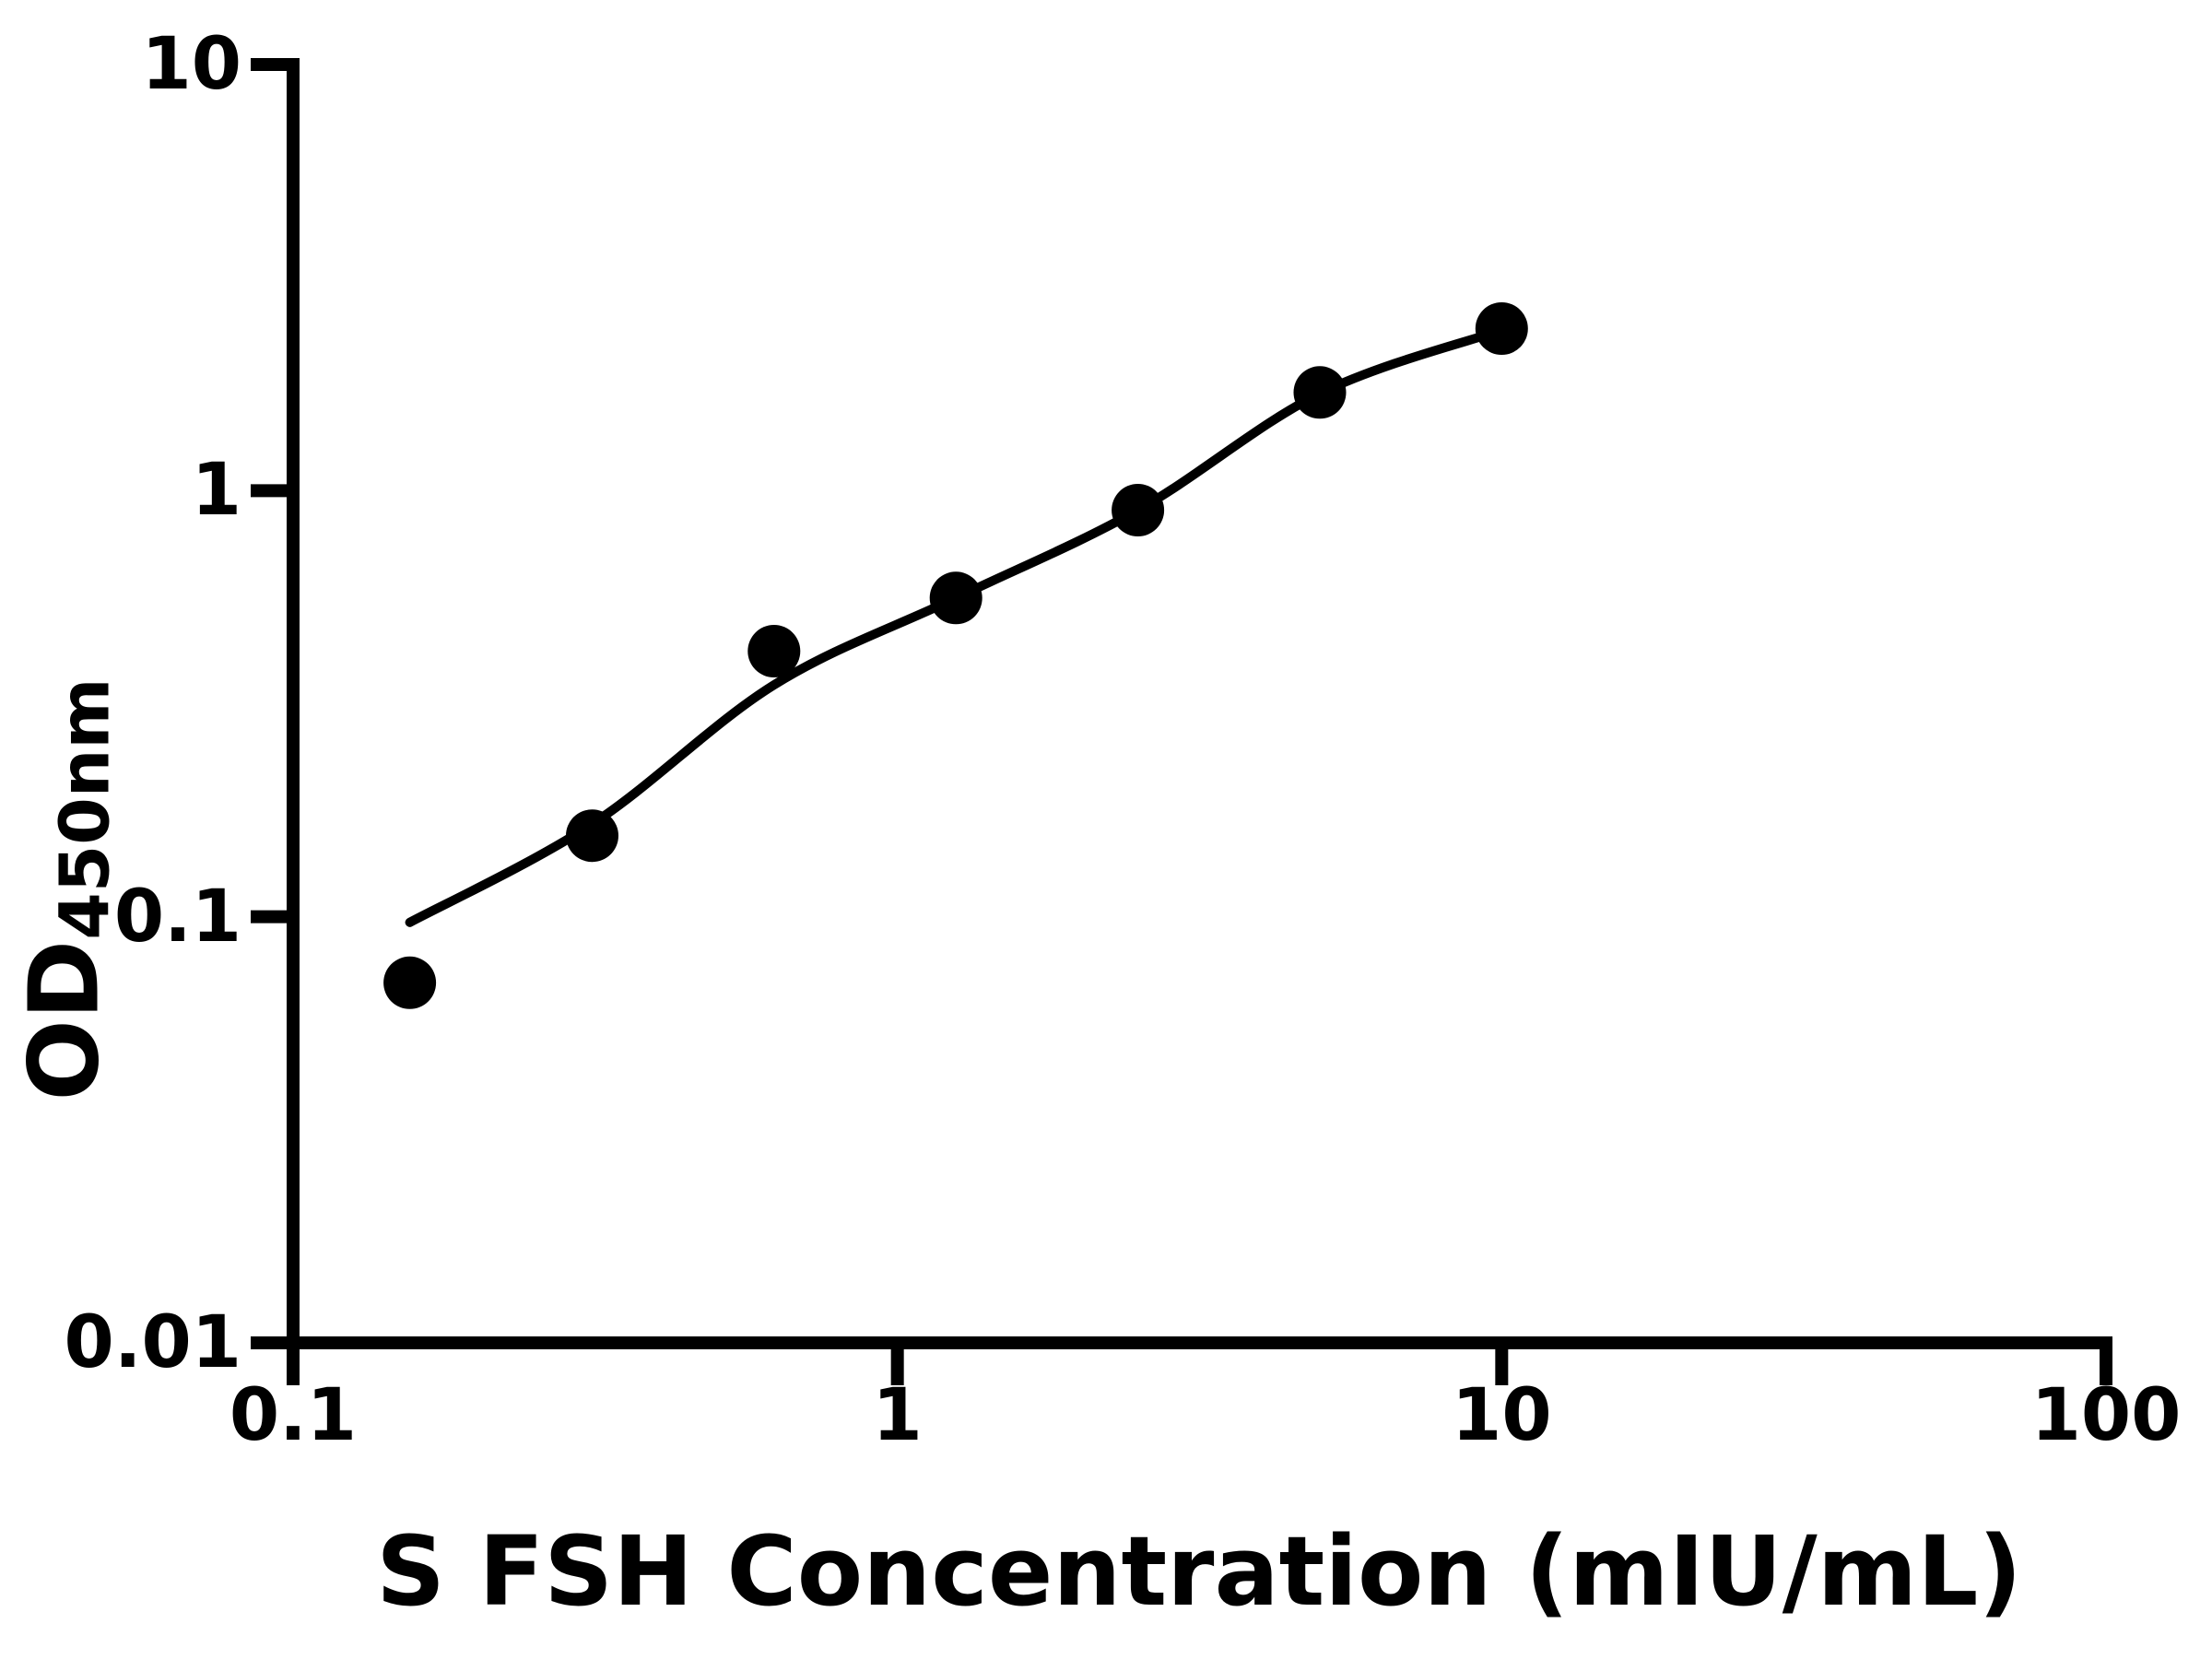 This screenshot has width=2212, height=1659. What do you see at coordinates (177, 917) in the screenshot?
I see `y-tick-label: 0.1` at bounding box center [177, 917].